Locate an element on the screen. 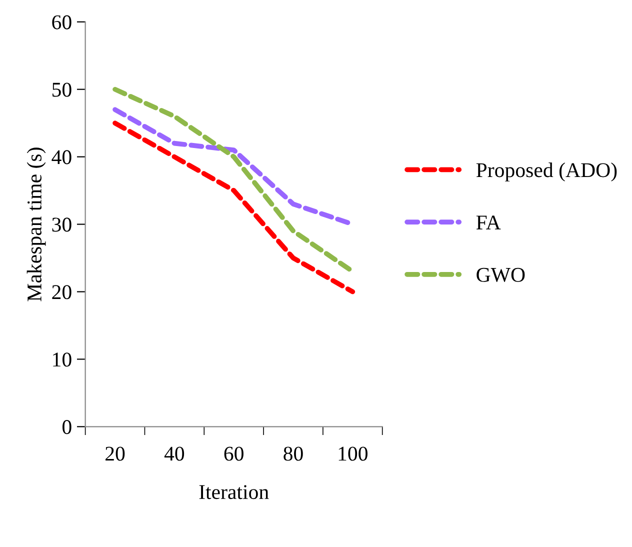 The height and width of the screenshot is (547, 632). x-tick-label: 80 is located at coordinates (293, 453).